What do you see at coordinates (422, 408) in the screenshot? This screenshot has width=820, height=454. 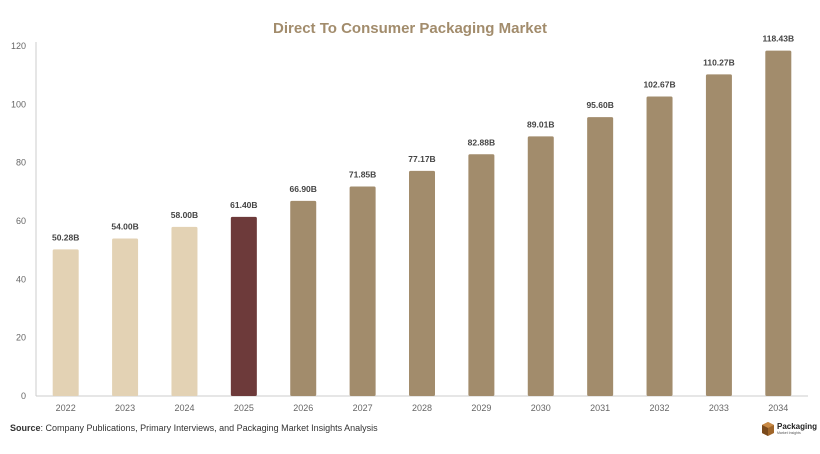 I see `x-tick-label: 2028` at bounding box center [422, 408].